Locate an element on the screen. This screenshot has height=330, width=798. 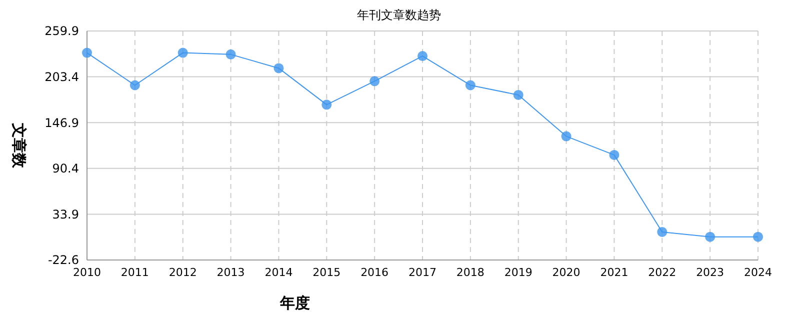
x-tick-label: 2011 is located at coordinates (134, 272).